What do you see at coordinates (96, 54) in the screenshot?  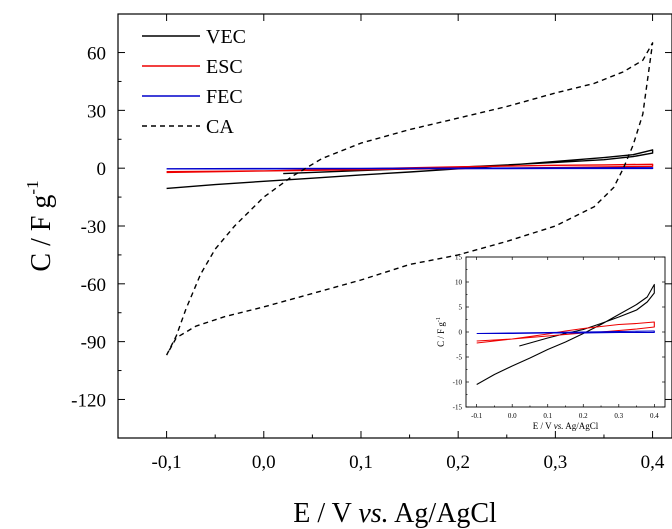 I see `y-tick-label: 60` at bounding box center [96, 54].